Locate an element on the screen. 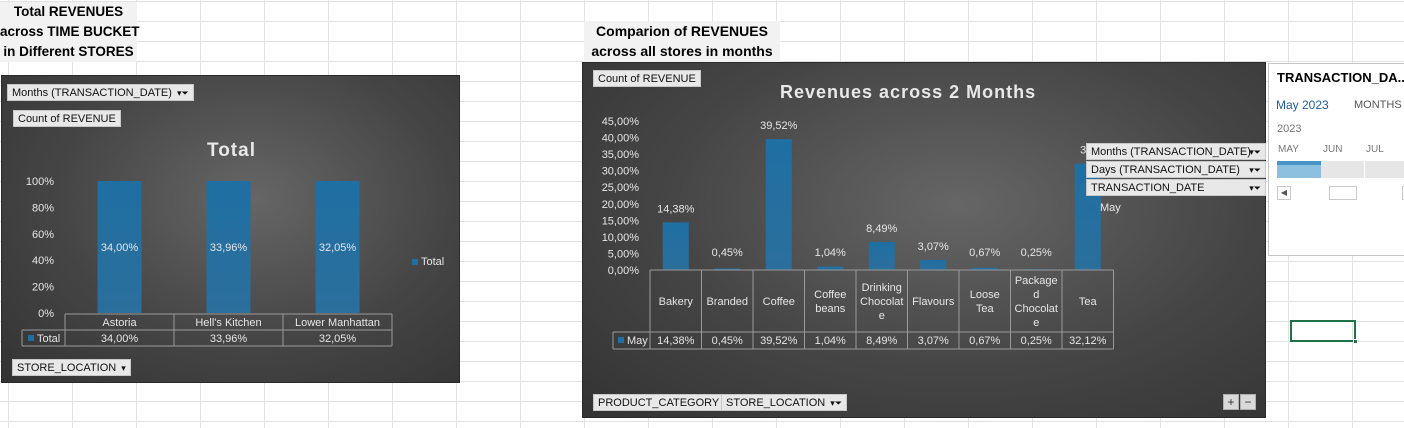 The height and width of the screenshot is (428, 1404). y-tick-label: 20,00% is located at coordinates (621, 205).